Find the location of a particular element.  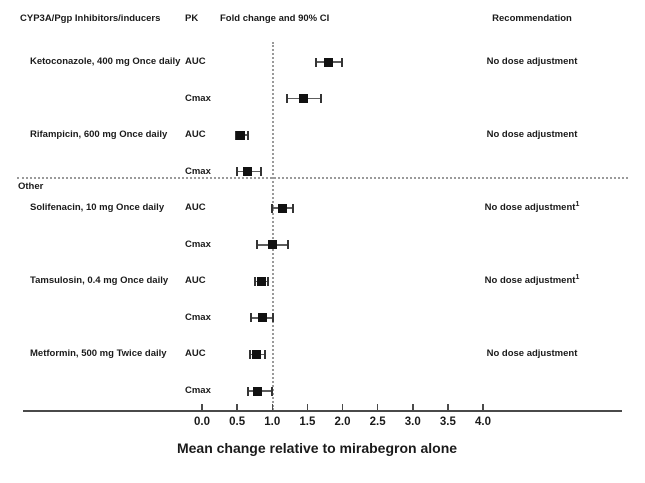

header-recommendation-column: Recommendation is located at coordinates (532, 18).